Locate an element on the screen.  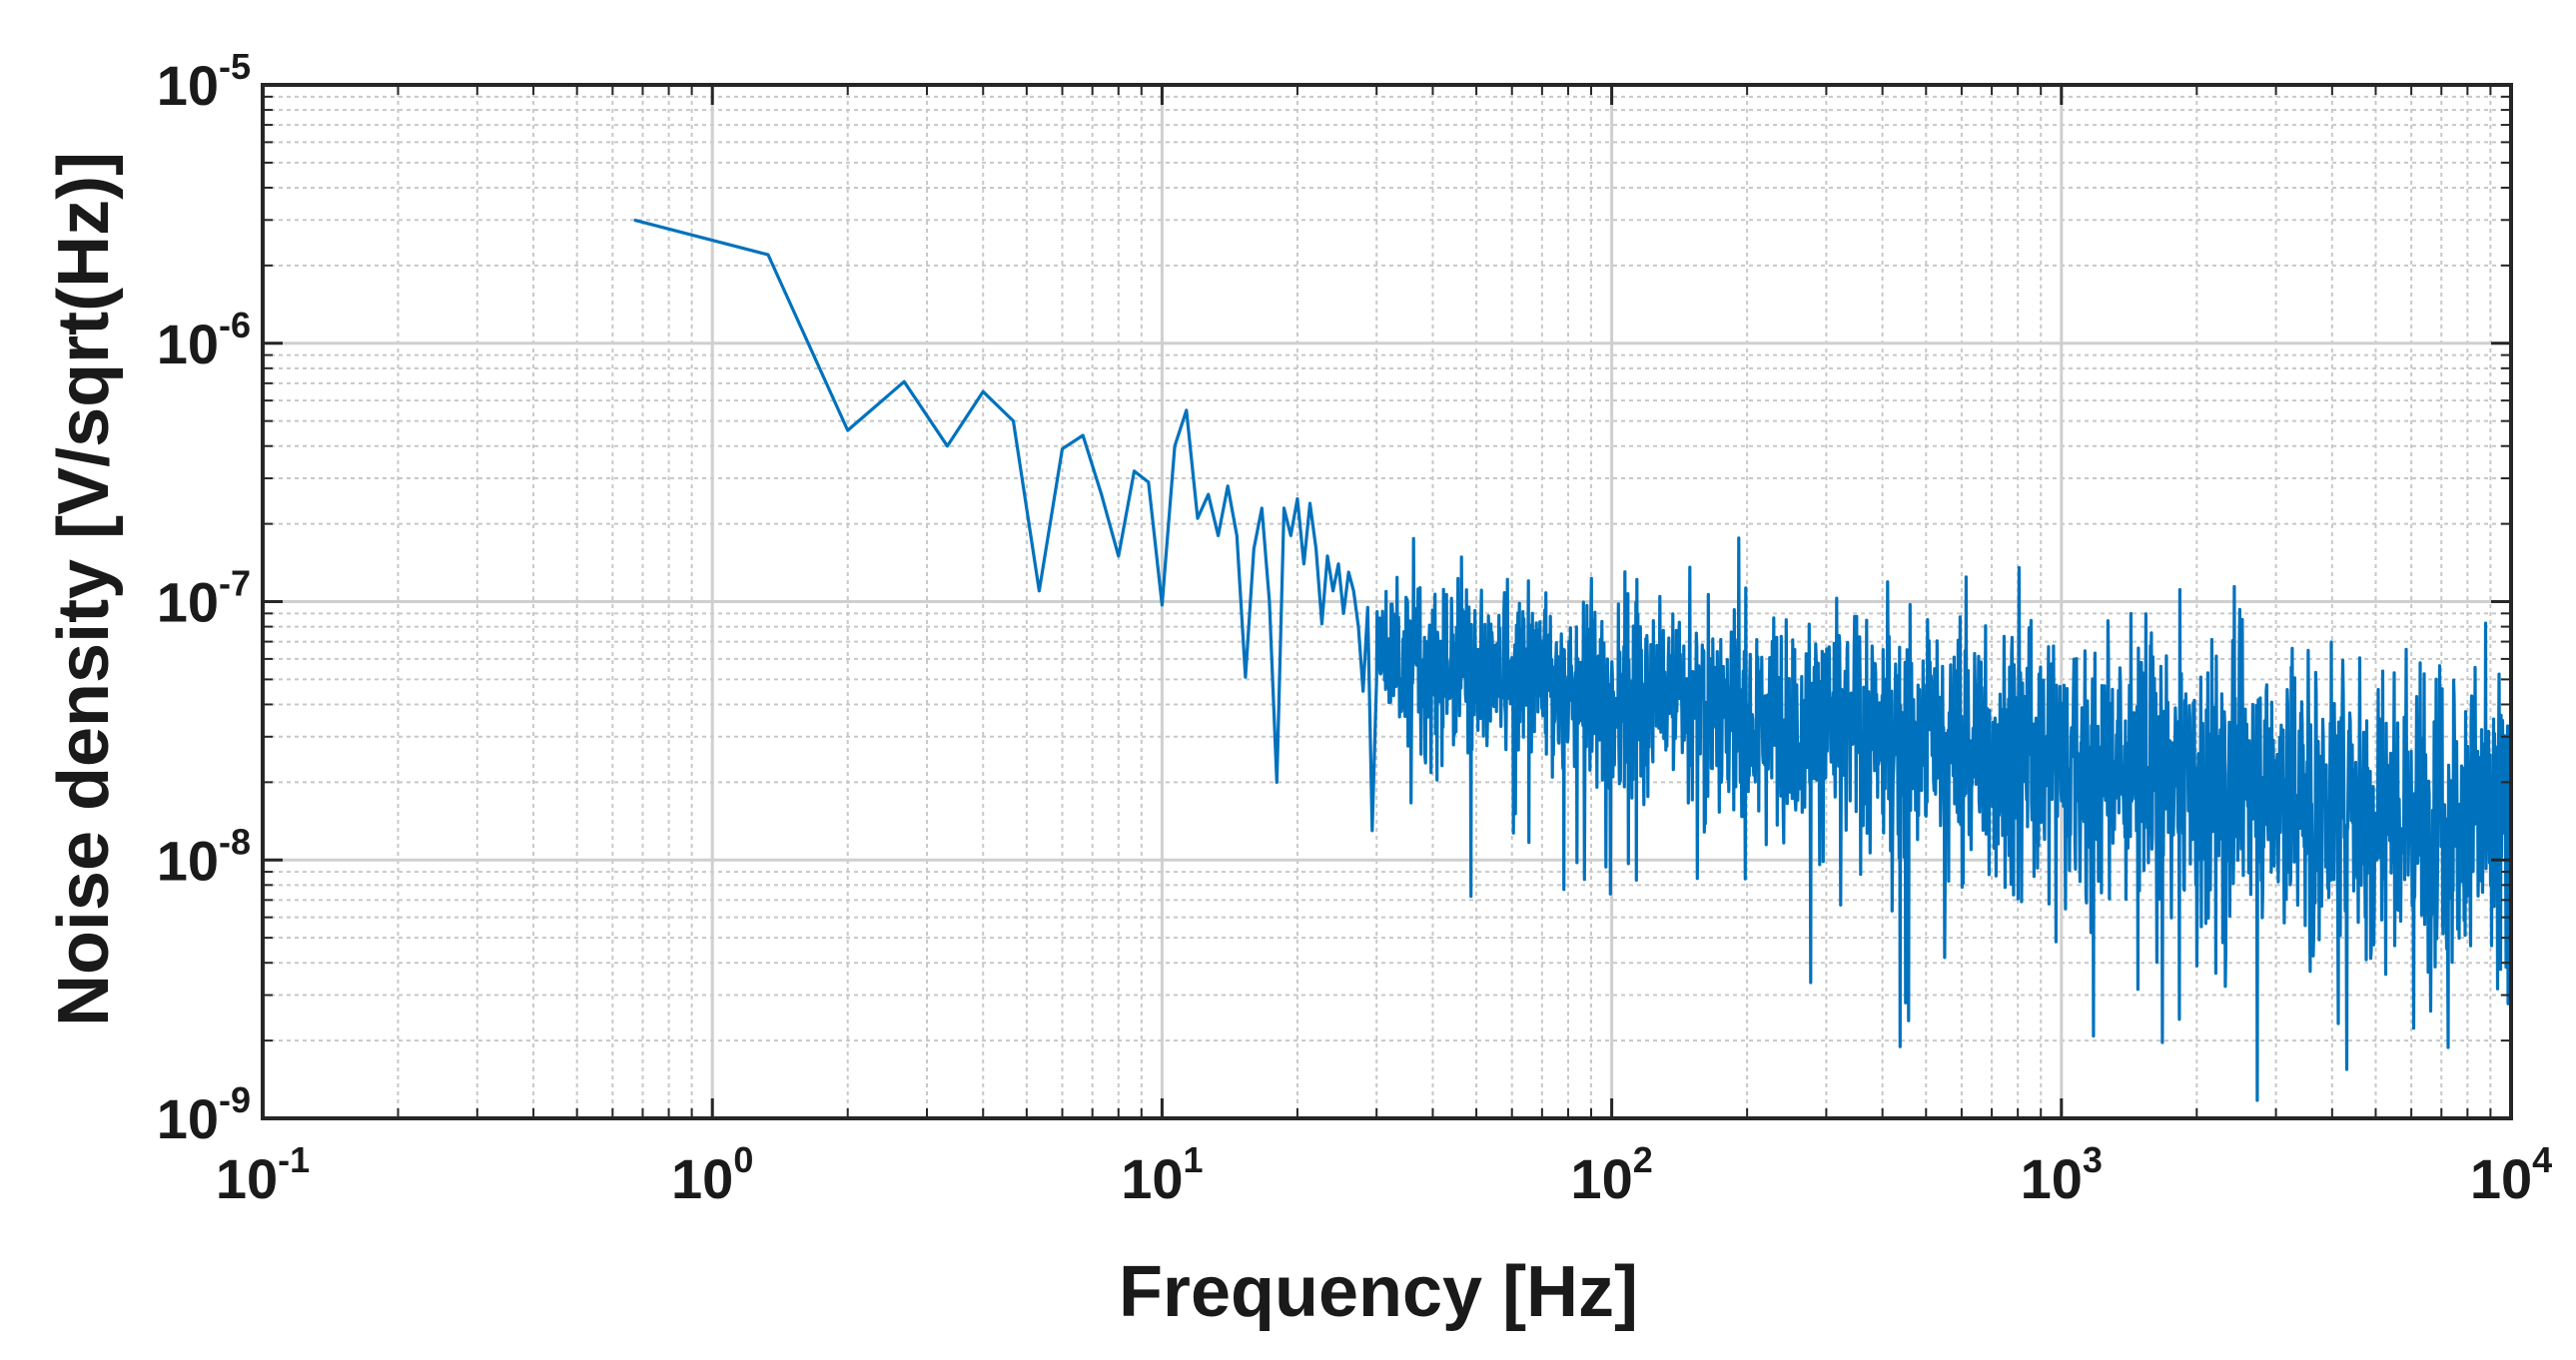
y-tick-label-exponent: -5 is located at coordinates (235, 66).